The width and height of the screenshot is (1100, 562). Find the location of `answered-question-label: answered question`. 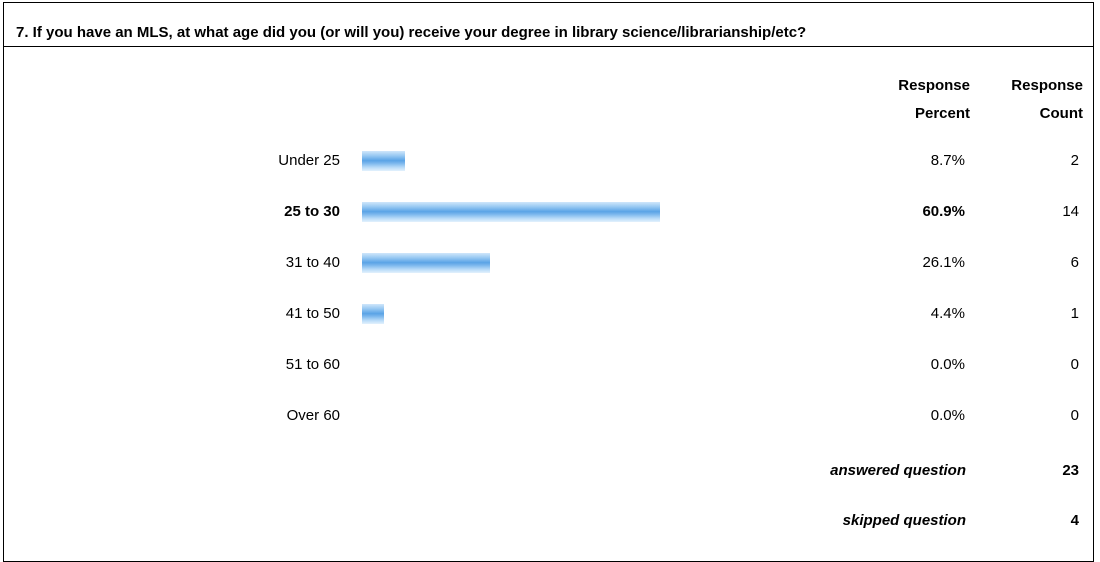

answered-question-label: answered question is located at coordinates (898, 470).